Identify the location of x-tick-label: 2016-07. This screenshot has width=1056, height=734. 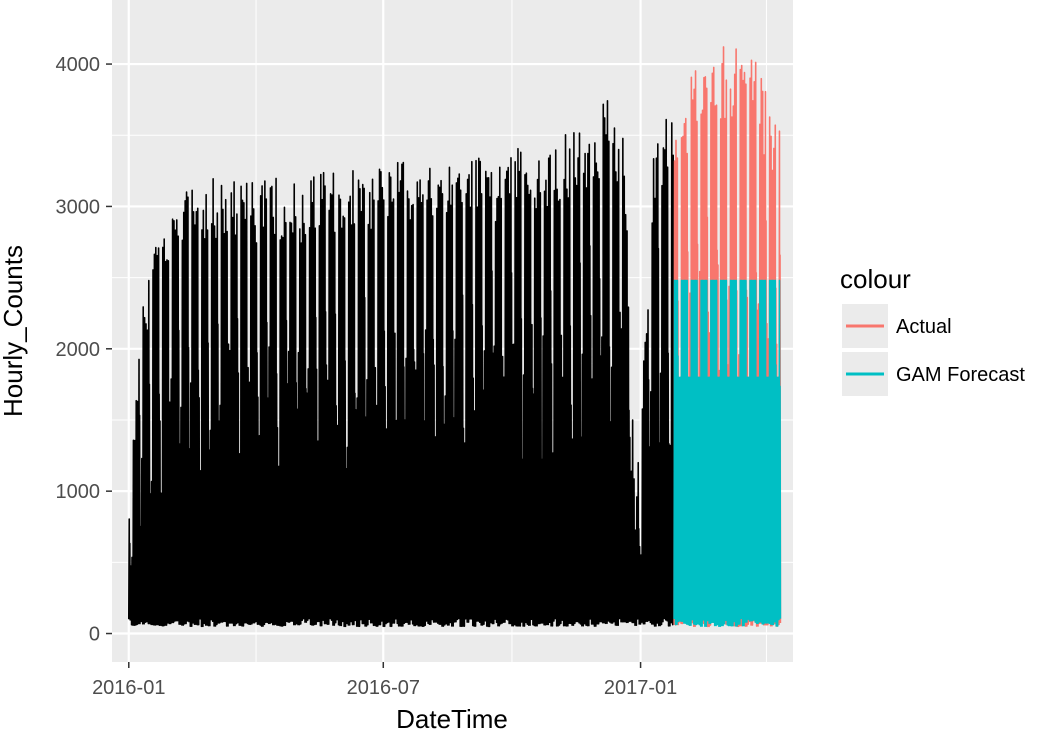
(383, 688).